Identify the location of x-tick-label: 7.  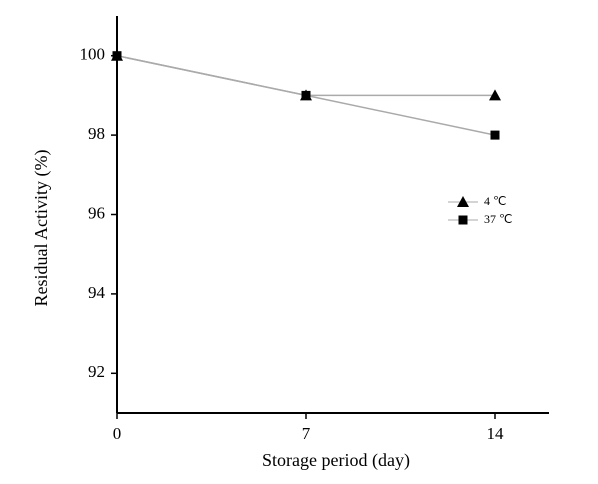
(306, 433).